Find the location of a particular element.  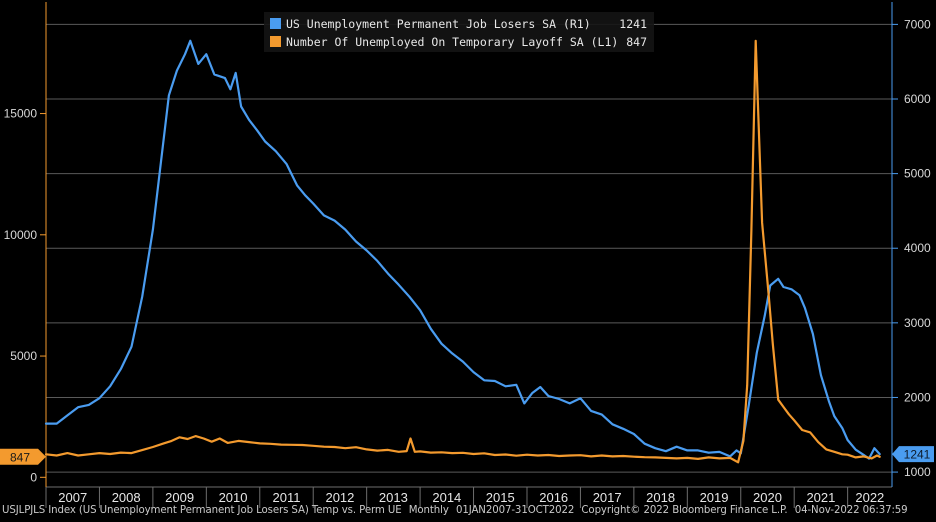

x-tick-label-2008: 2008 is located at coordinates (126, 497).